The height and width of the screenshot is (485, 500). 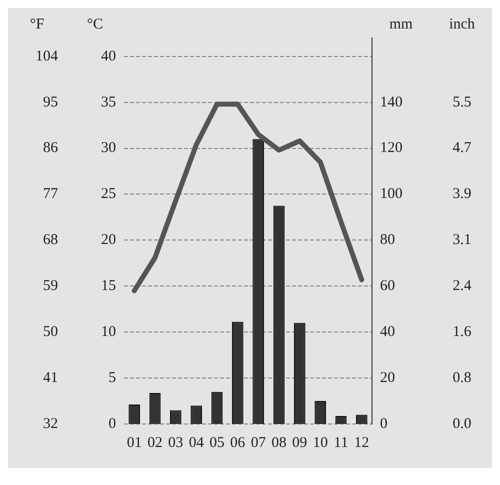 I want to click on x-tick-label: 04, so click(x=196, y=442).